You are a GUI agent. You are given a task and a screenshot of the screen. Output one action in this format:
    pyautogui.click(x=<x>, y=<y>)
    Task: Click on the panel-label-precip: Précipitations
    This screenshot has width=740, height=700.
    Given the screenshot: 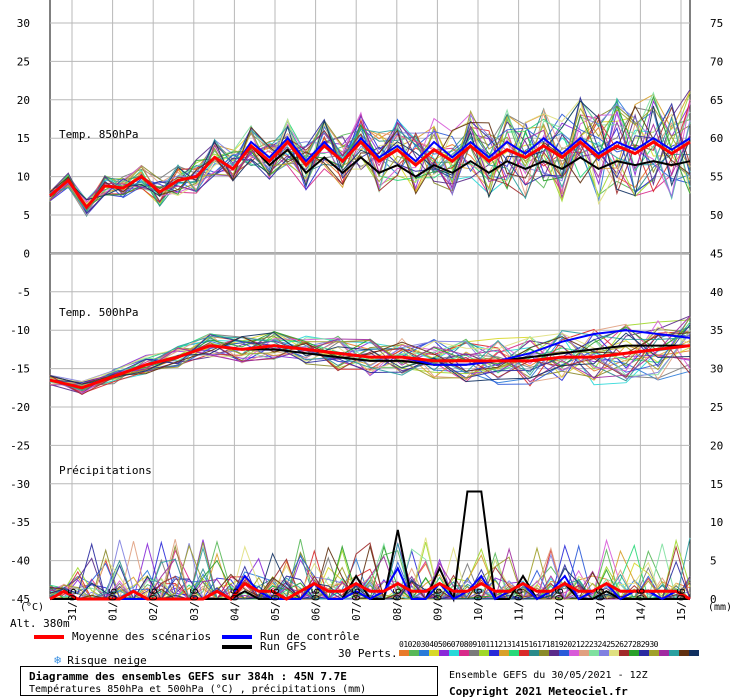 What is the action you would take?
    pyautogui.click(x=105, y=470)
    